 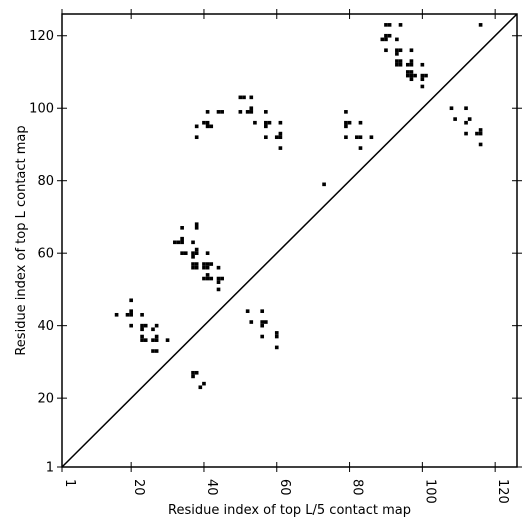 What do you see at coordinates (45, 254) in the screenshot?
I see `y-tick-label: 60` at bounding box center [45, 254].